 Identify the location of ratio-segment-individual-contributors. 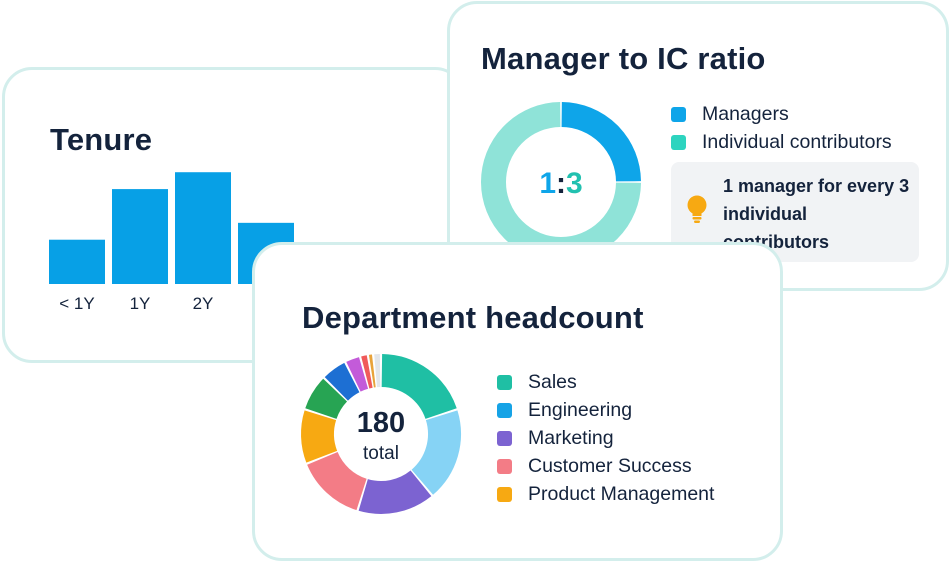
(561, 182).